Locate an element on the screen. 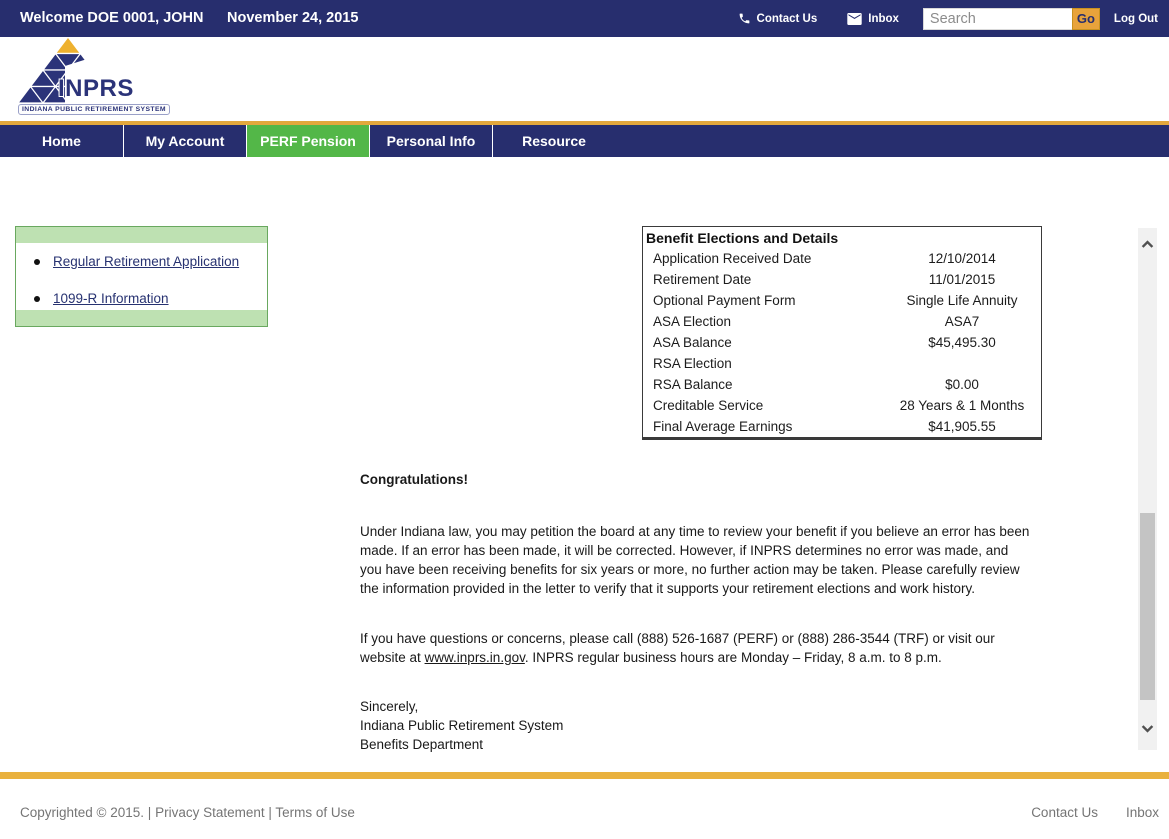  topbar-actions: Contact Us Inbox Go Log Out is located at coordinates (948, 18).